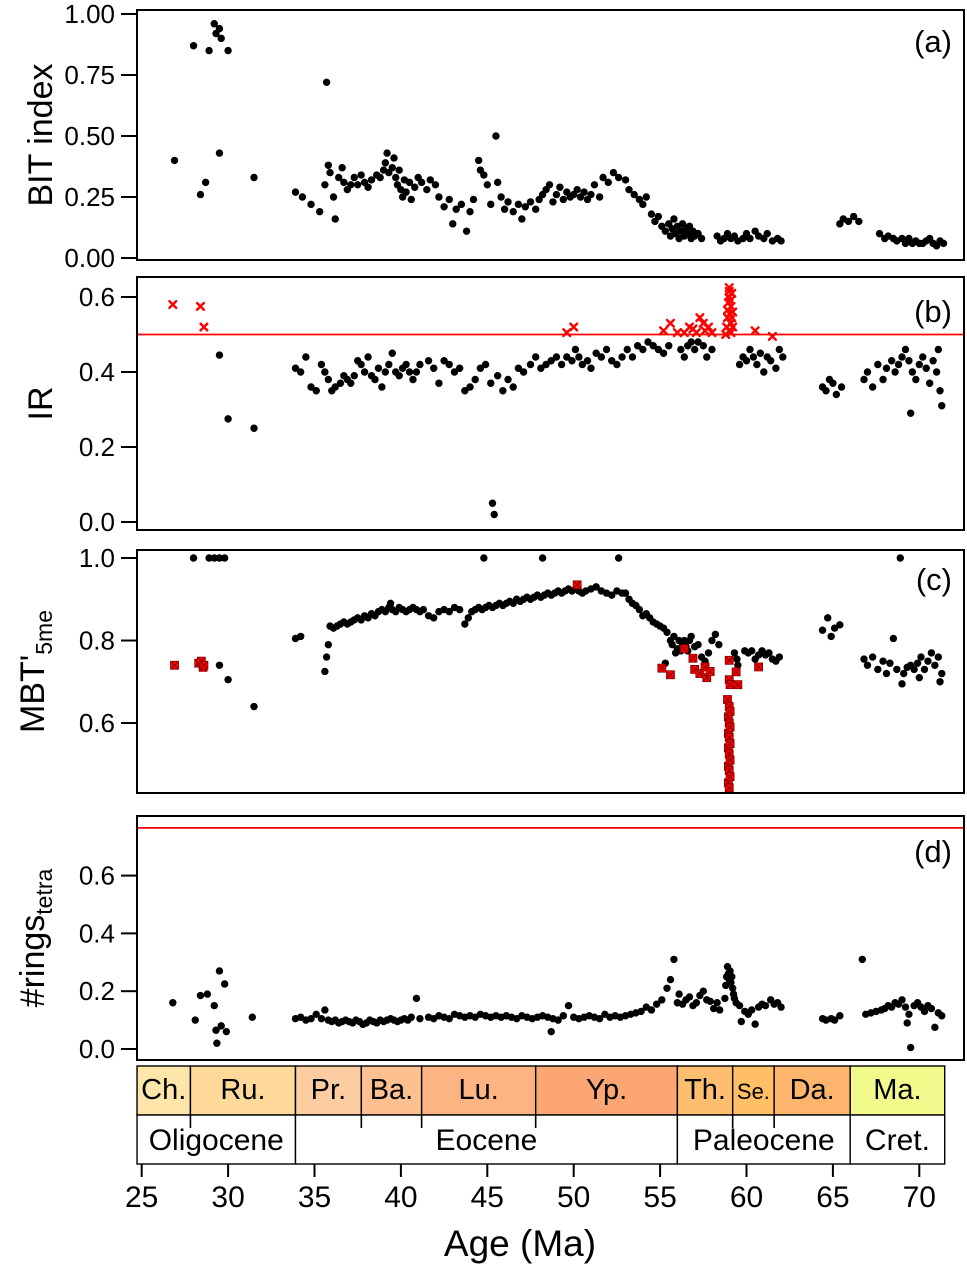  Describe the element at coordinates (243, 1090) in the screenshot. I see `epoch-band-ru` at that location.